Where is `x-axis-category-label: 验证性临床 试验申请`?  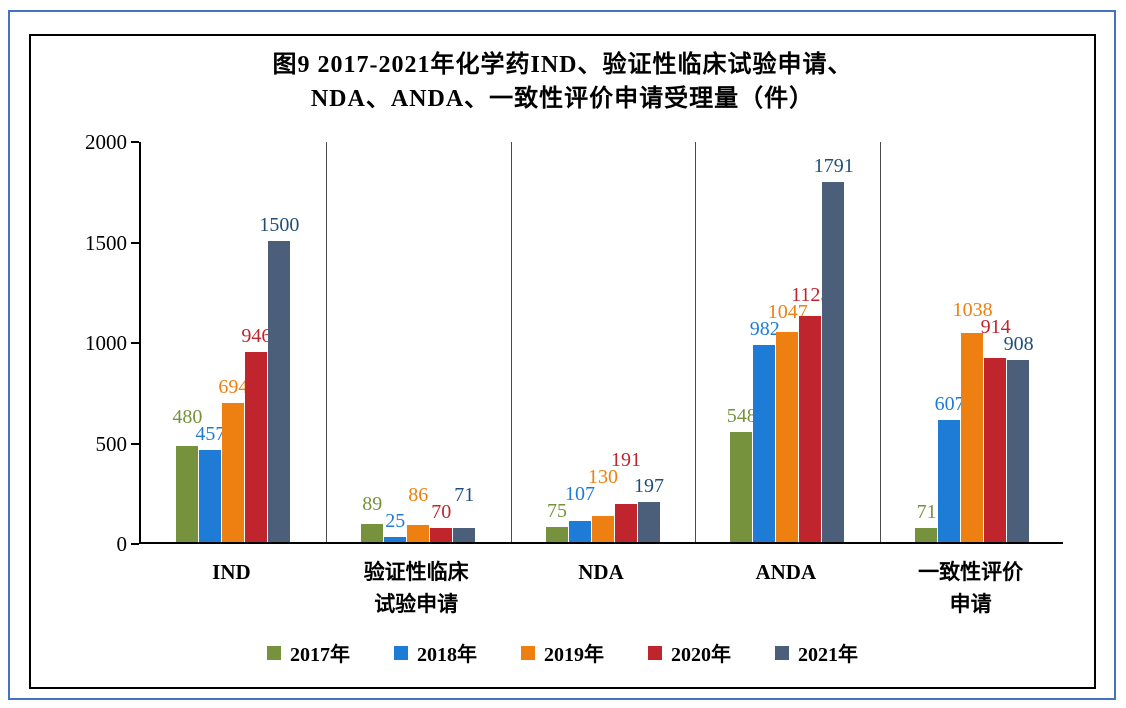
x-axis-category-label: 验证性临床 试验申请 is located at coordinates (416, 588).